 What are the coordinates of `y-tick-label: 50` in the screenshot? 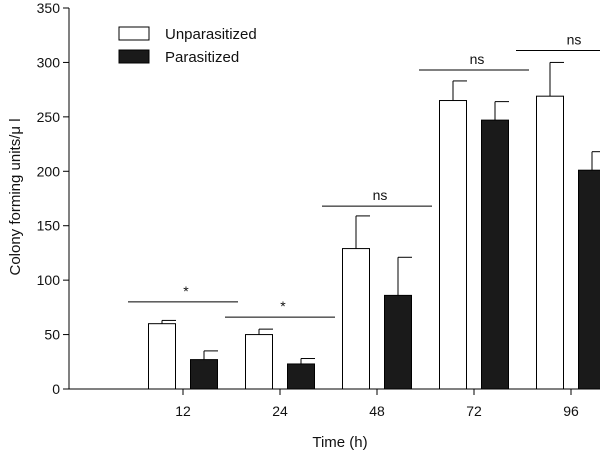 It's located at (52, 335).